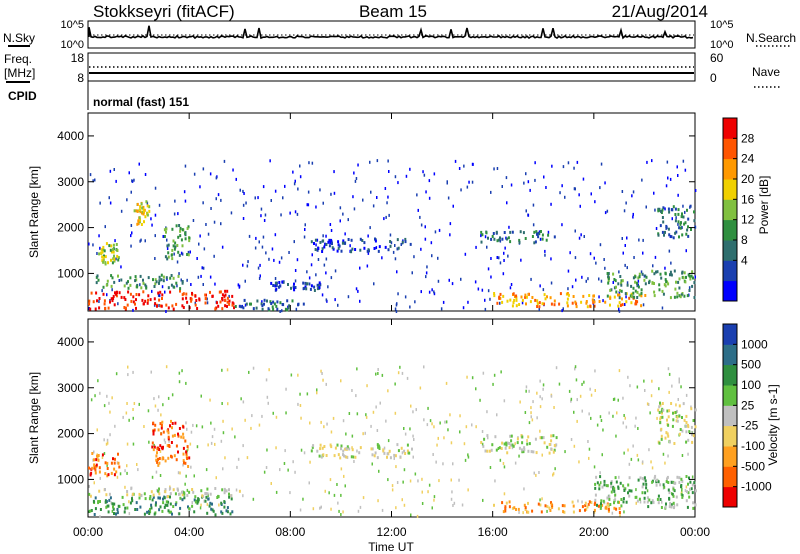 This screenshot has width=800, height=554. Describe the element at coordinates (744, 240) in the screenshot. I see `colorbar-tick-label: 8` at that location.